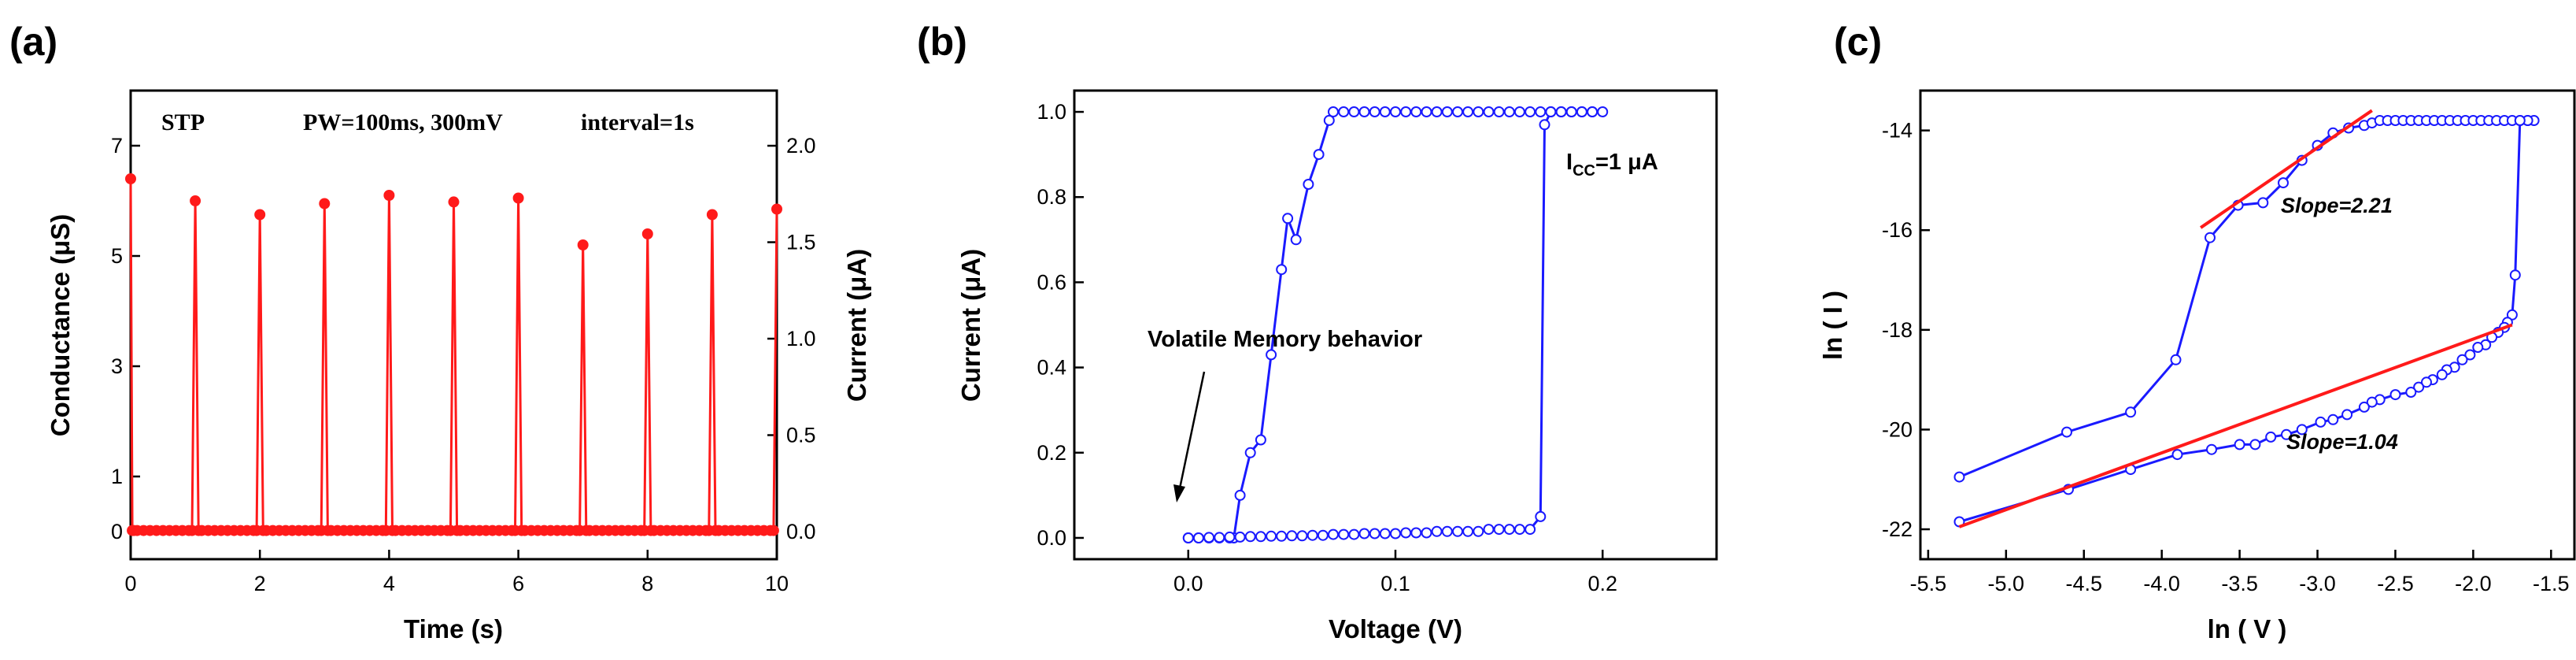  Describe the element at coordinates (1584, 171) in the screenshot. I see `compliance-sub: CC` at that location.